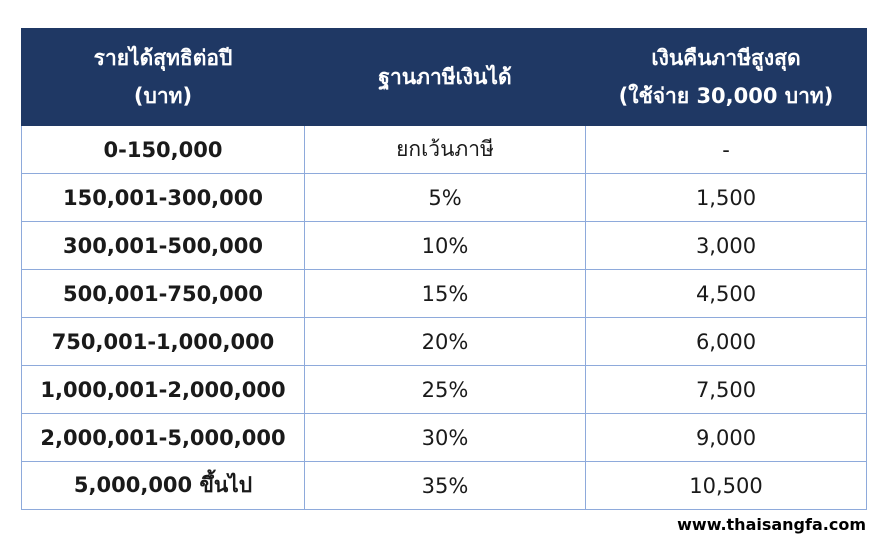 The image size is (887, 546). I want to click on income-cell: 0-150,000, so click(163, 149).